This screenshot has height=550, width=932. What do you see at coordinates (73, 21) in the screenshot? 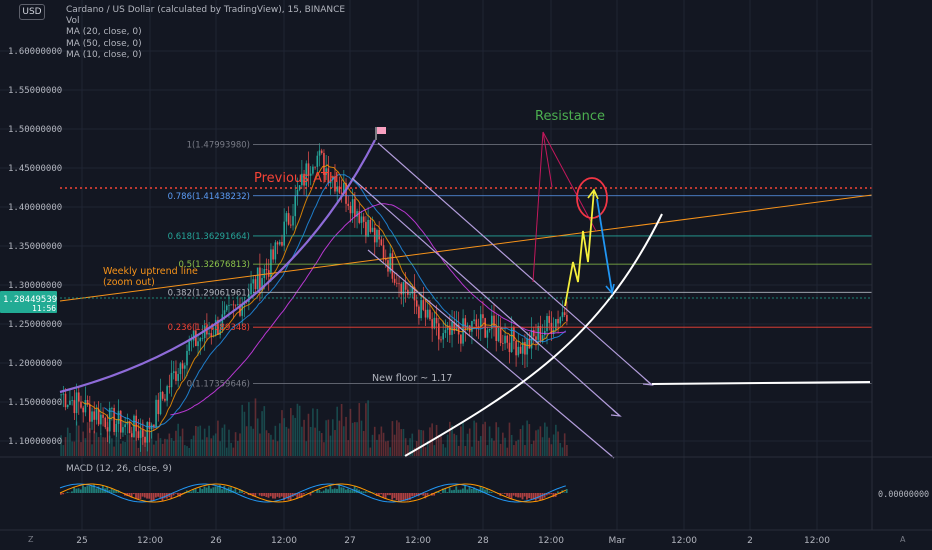
I see `indicator-vol: Vol` at bounding box center [73, 21].